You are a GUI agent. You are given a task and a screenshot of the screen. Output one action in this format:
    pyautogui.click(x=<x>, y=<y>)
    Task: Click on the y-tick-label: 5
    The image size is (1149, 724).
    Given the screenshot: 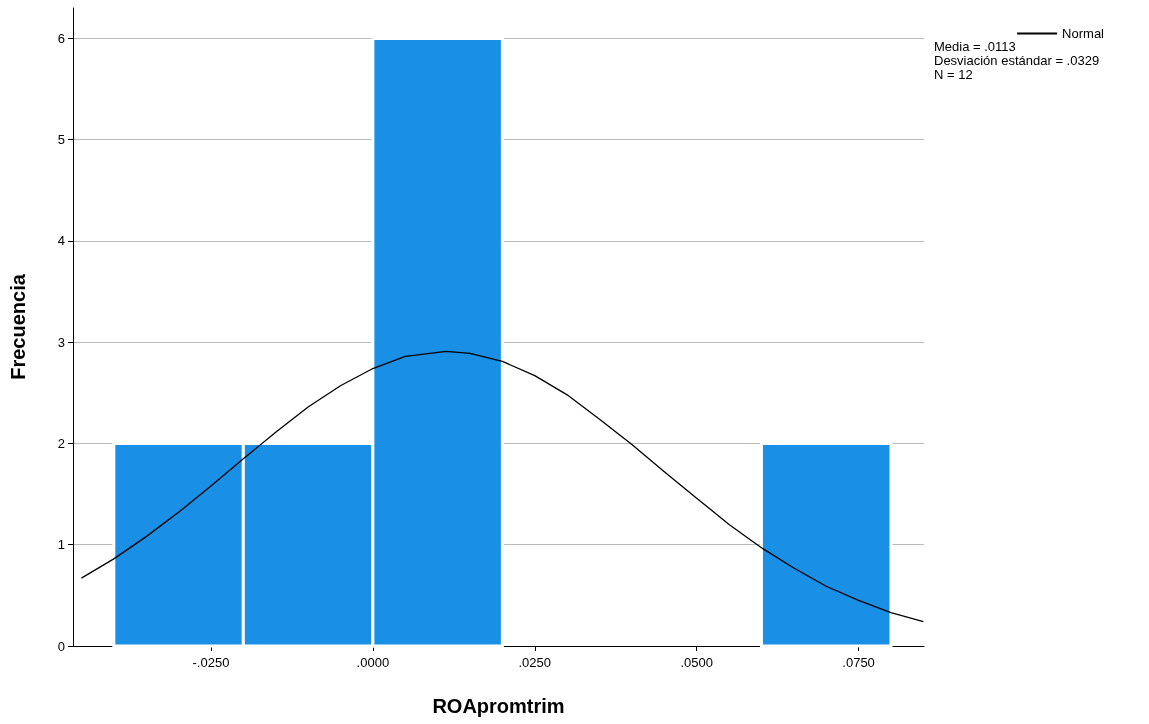 What is the action you would take?
    pyautogui.click(x=61, y=140)
    